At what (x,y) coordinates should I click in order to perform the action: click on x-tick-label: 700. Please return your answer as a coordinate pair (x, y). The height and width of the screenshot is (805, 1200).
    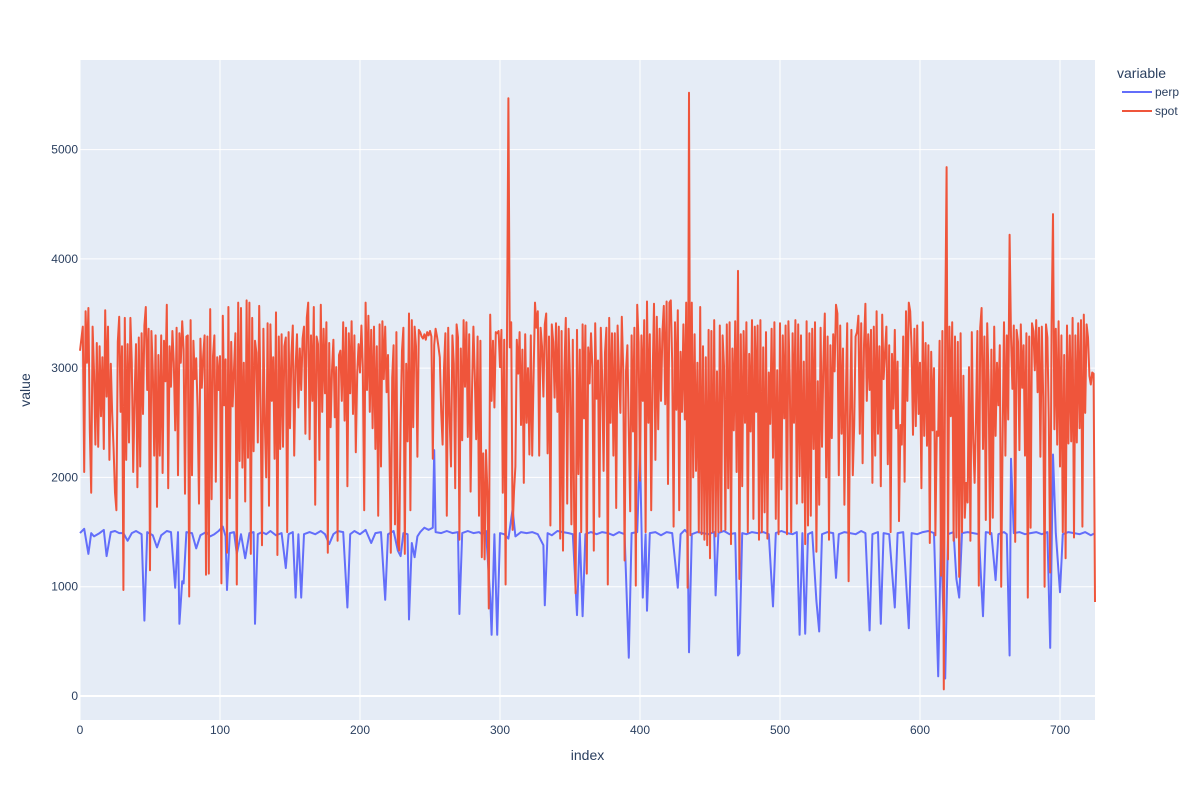
    Looking at the image, I should click on (1060, 730).